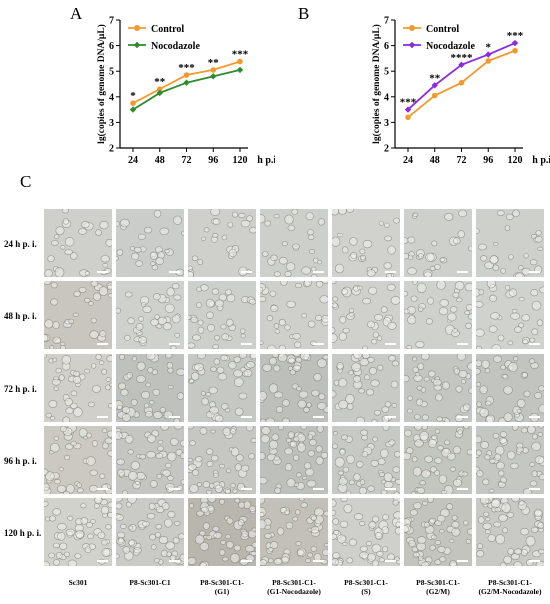  I want to click on column-label-line1: P8-Sc301-C1, so click(150, 582).